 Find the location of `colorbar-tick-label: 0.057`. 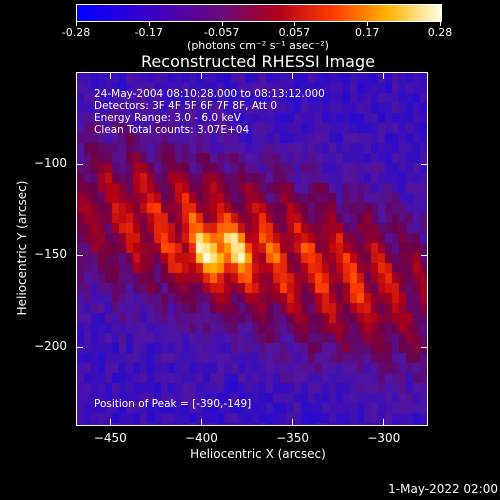

colorbar-tick-label: 0.057 is located at coordinates (294, 32).